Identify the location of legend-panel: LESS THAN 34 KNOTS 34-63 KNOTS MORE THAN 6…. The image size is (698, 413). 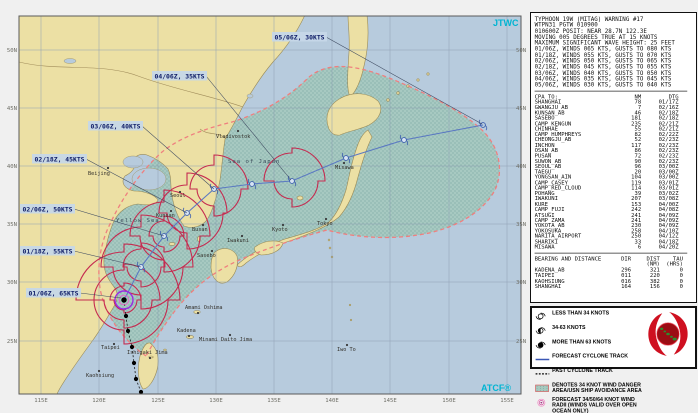
(614, 359).